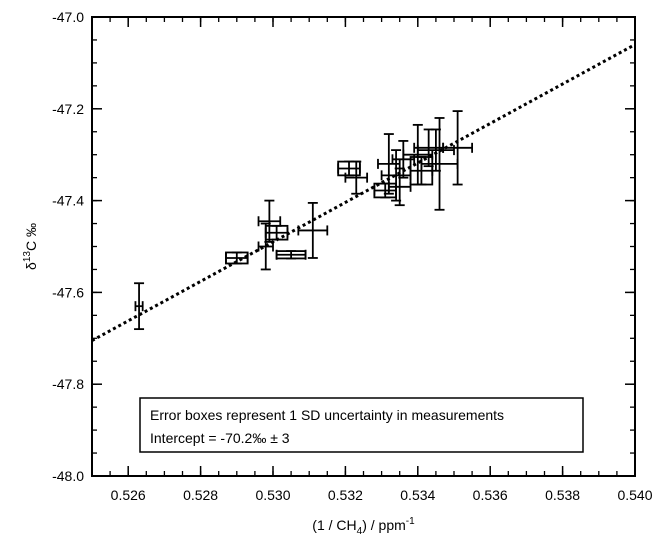 The image size is (656, 539). What do you see at coordinates (220, 438) in the screenshot?
I see `legend-text-intercept: Intercept = -70.2‰ ± 3` at bounding box center [220, 438].